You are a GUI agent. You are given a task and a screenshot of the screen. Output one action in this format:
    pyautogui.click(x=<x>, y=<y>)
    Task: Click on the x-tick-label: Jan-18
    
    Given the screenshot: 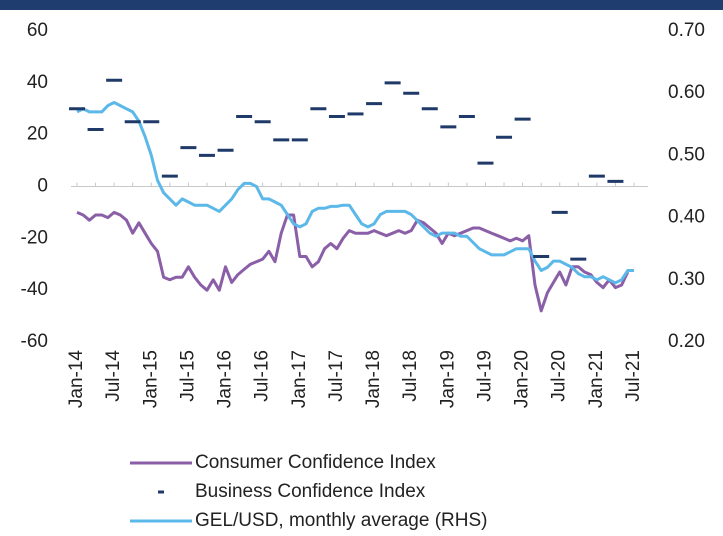 What is the action you would take?
    pyautogui.click(x=373, y=379)
    